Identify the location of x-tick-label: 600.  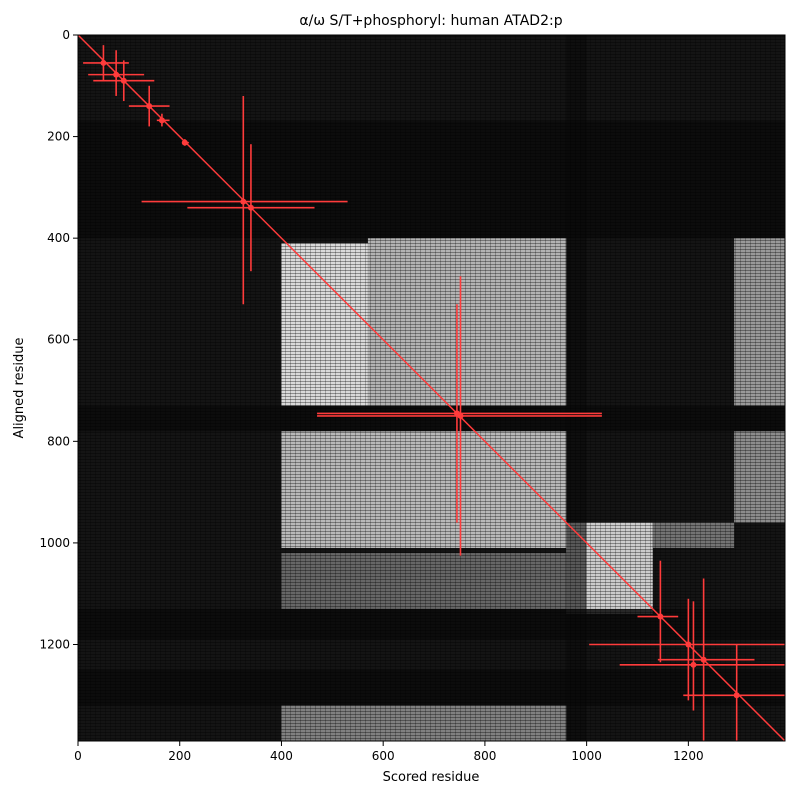
(383, 756).